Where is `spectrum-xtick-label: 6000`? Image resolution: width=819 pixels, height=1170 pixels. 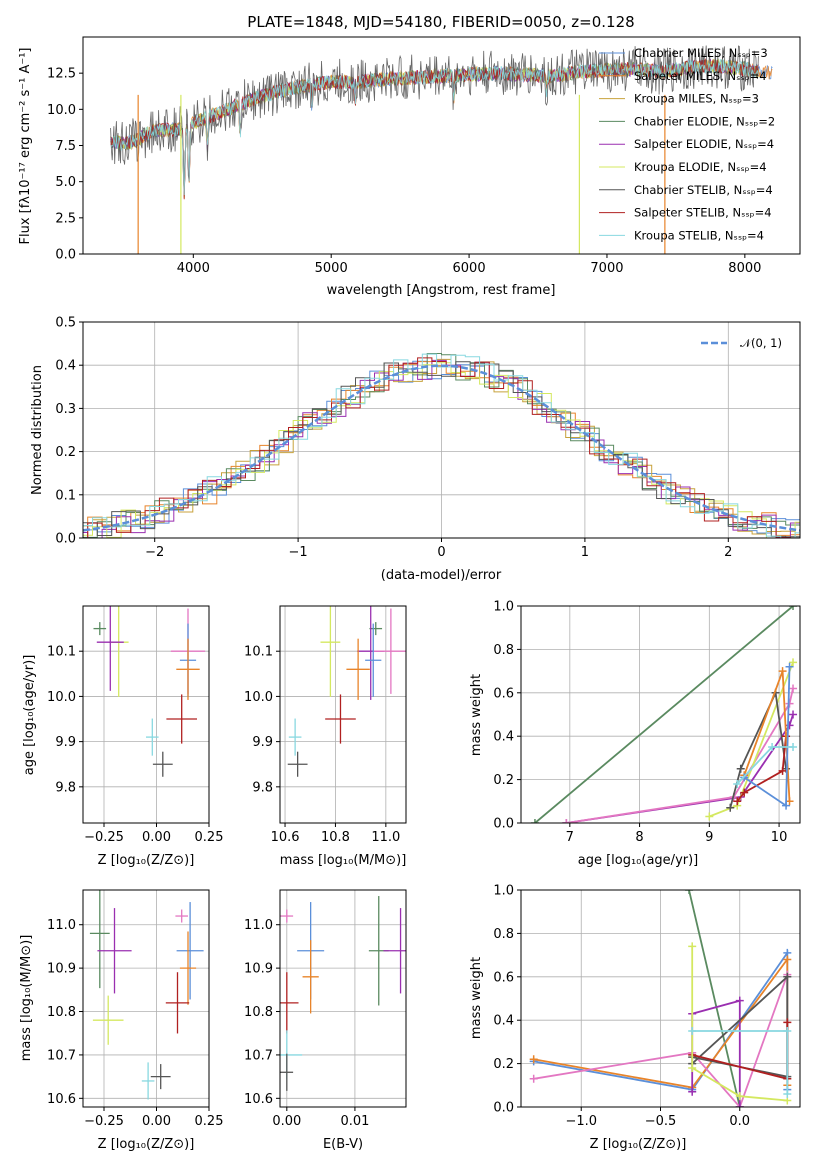 spectrum-xtick-label: 6000 is located at coordinates (469, 268).